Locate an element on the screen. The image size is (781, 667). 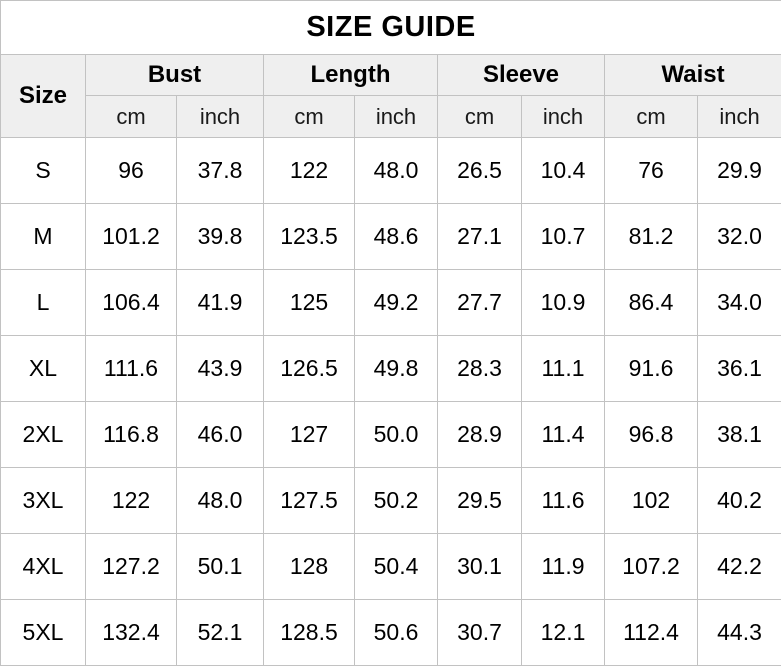
value-cell: 32.0 is located at coordinates (738, 236).